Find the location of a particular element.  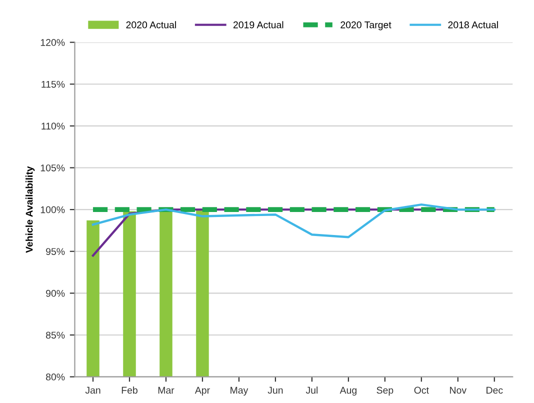

y-tick-label: 80% is located at coordinates (55, 377).